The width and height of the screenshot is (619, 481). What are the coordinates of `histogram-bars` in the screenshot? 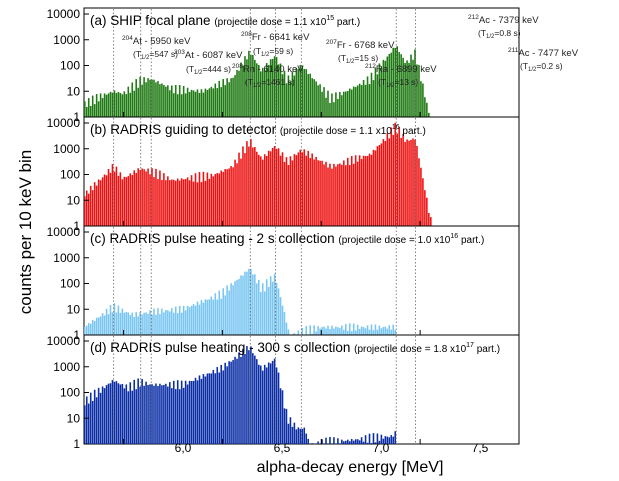 It's located at (240, 301).